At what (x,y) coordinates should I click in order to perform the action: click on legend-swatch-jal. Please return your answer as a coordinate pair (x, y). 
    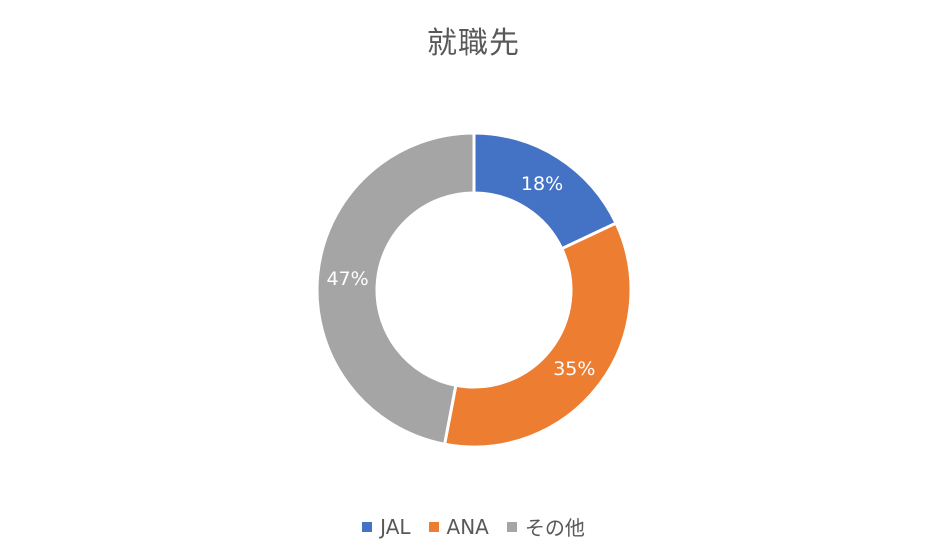
    Looking at the image, I should click on (367, 526).